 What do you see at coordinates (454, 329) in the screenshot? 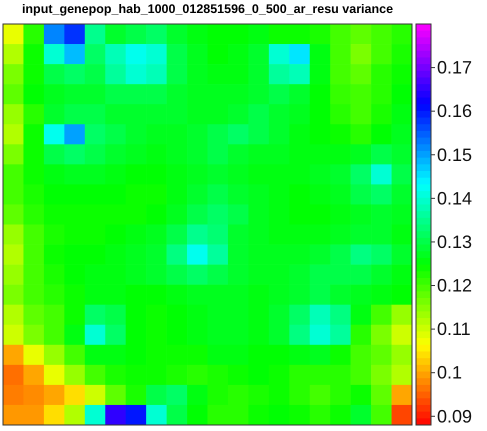
I see `color-bar-label: 0.11` at bounding box center [454, 329].